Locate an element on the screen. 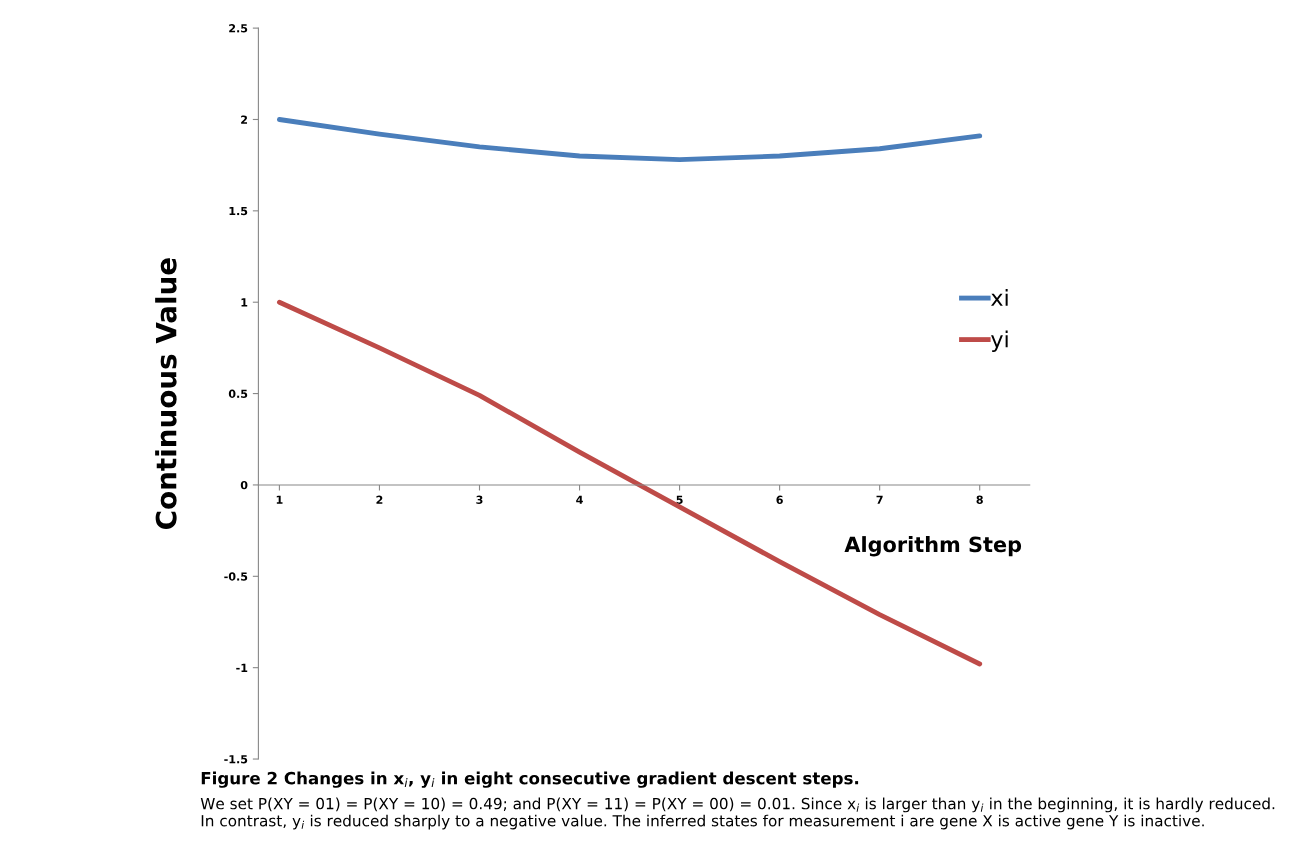 The image size is (1292, 865). y-tick-label: -1.5 is located at coordinates (236, 759).